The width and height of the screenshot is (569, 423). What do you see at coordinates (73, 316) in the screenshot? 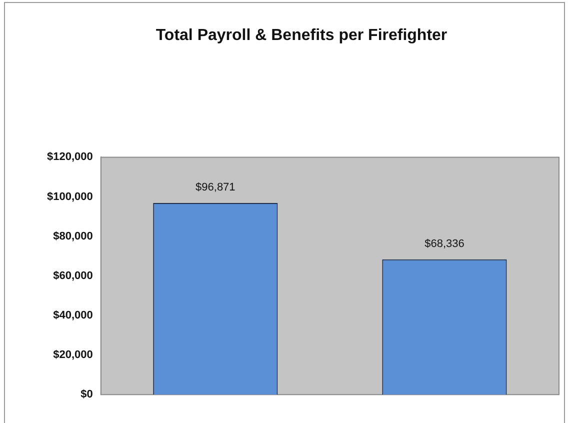
I see `y-tick-label: $40,000` at bounding box center [73, 316].